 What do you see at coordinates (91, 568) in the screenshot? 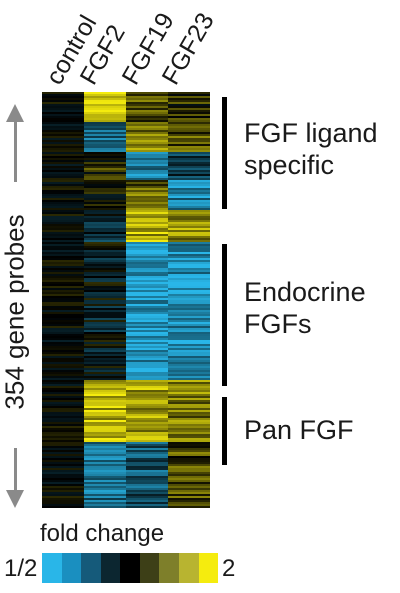
I see `legend-swatch` at bounding box center [91, 568].